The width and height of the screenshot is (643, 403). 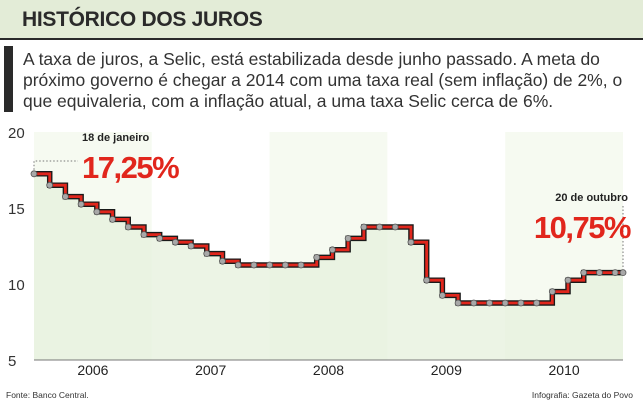 What do you see at coordinates (8, 79) in the screenshot?
I see `subtitle-accent-bar` at bounding box center [8, 79].